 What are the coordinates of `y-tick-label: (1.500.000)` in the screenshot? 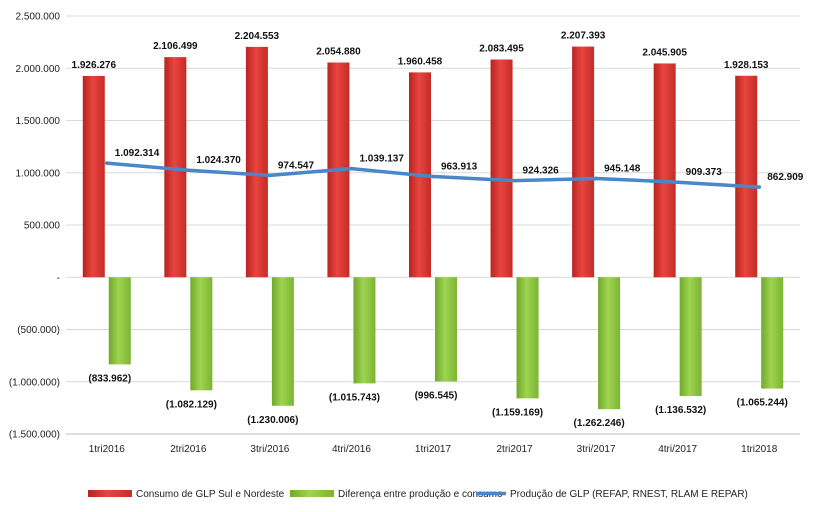 It's located at (34, 435).